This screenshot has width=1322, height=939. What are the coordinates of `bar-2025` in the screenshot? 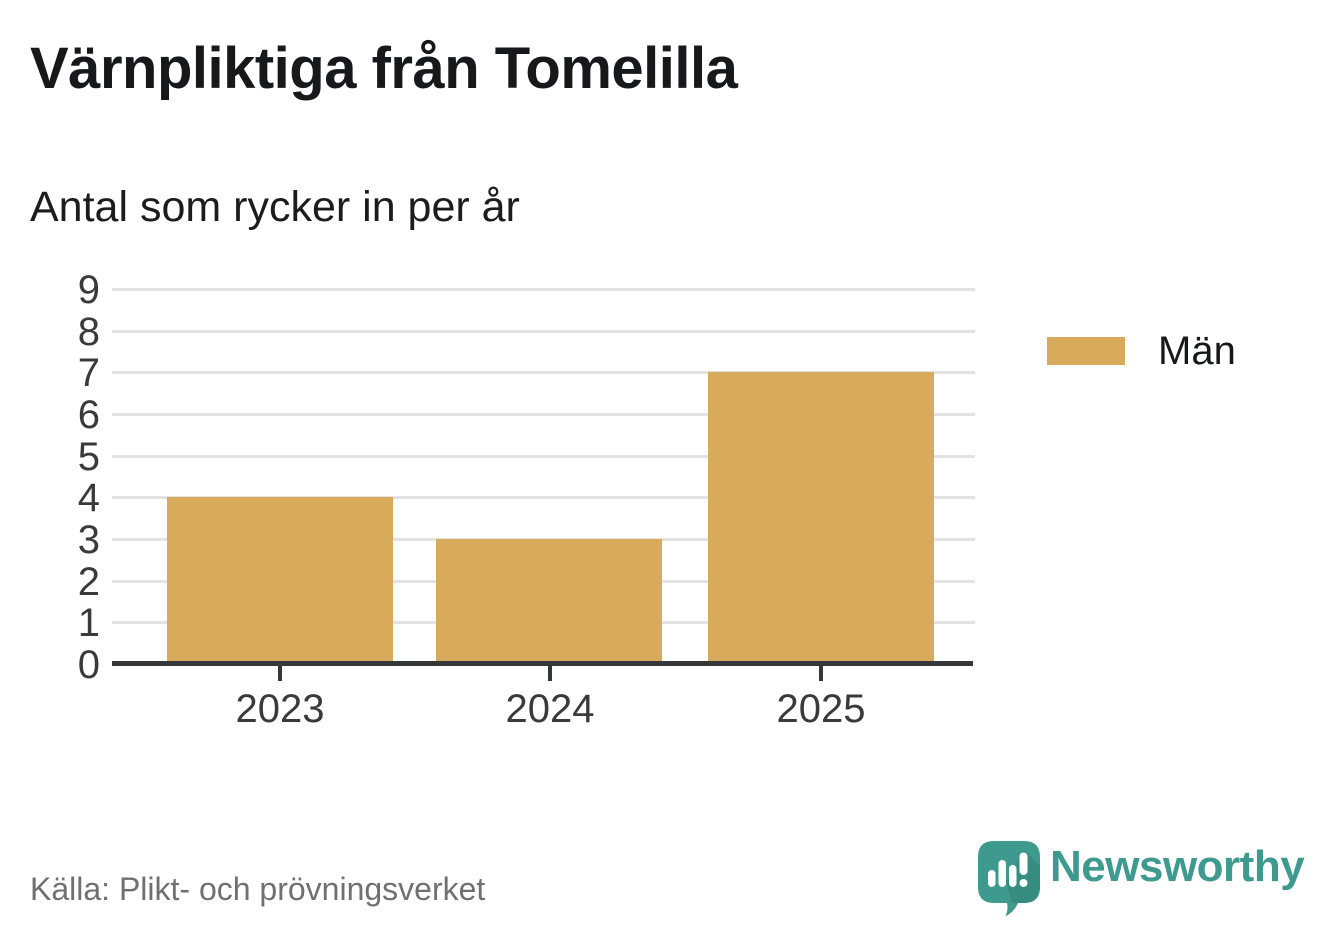 It's located at (821, 516).